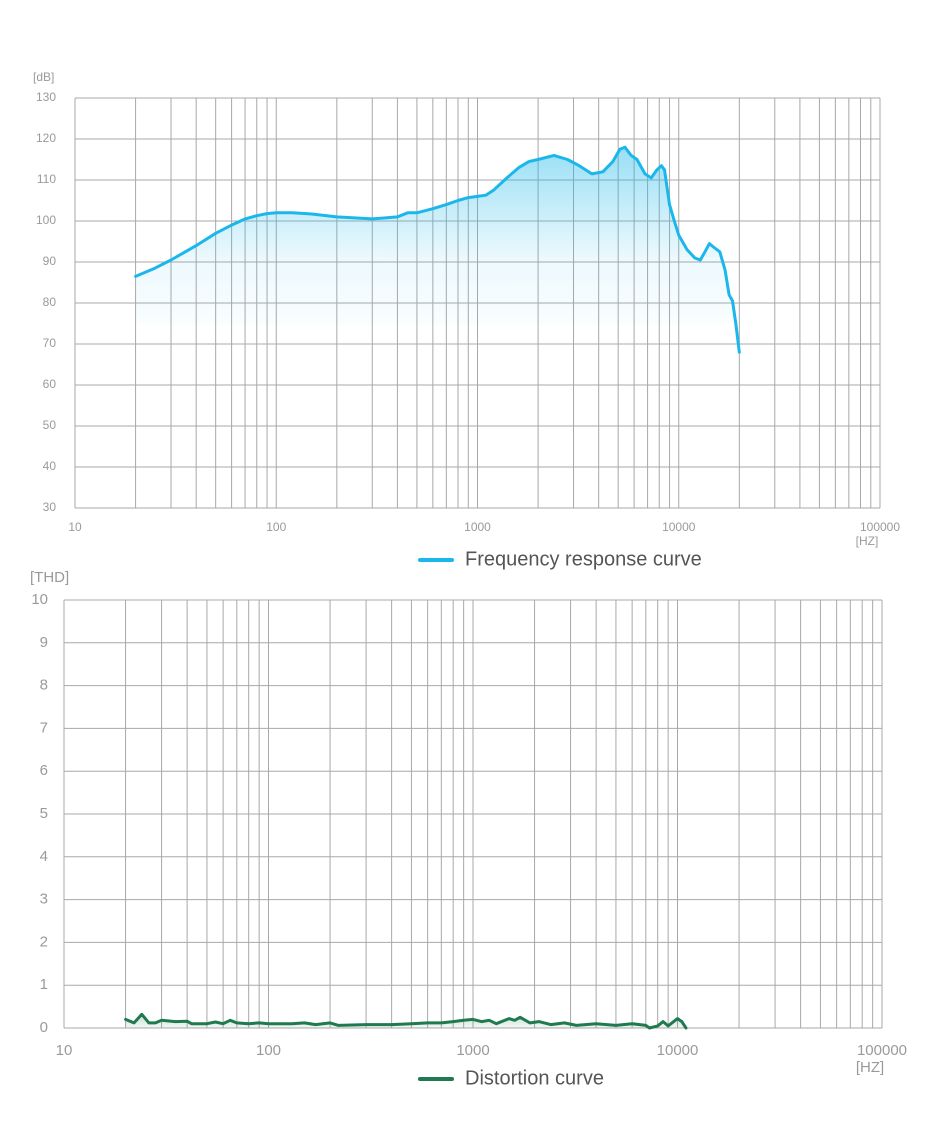 Image resolution: width=950 pixels, height=1125 pixels. I want to click on y-tick-label: 10, so click(39, 599).